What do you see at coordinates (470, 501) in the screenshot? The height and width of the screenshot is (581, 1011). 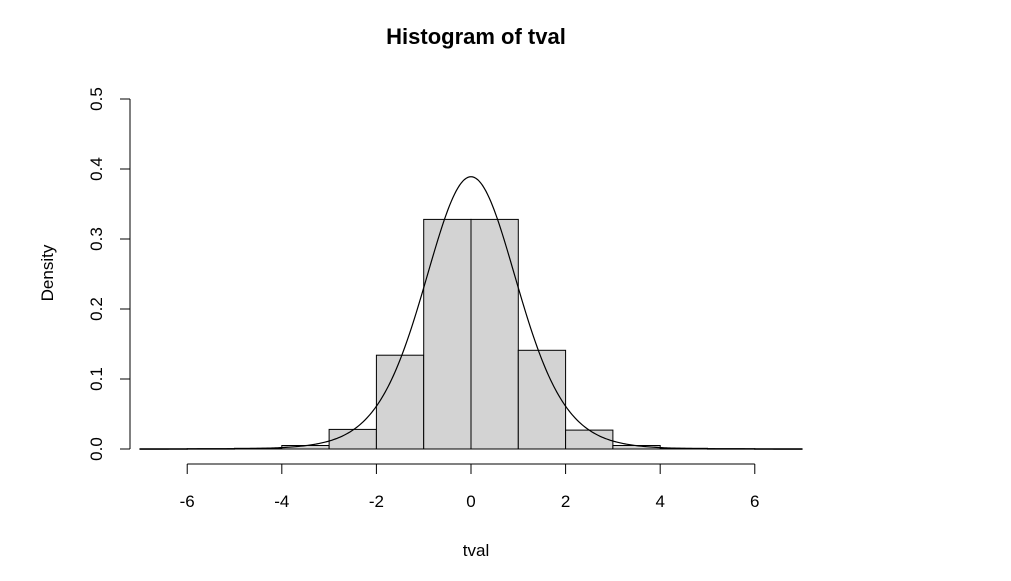 I see `x-tick-label: 0` at bounding box center [470, 501].